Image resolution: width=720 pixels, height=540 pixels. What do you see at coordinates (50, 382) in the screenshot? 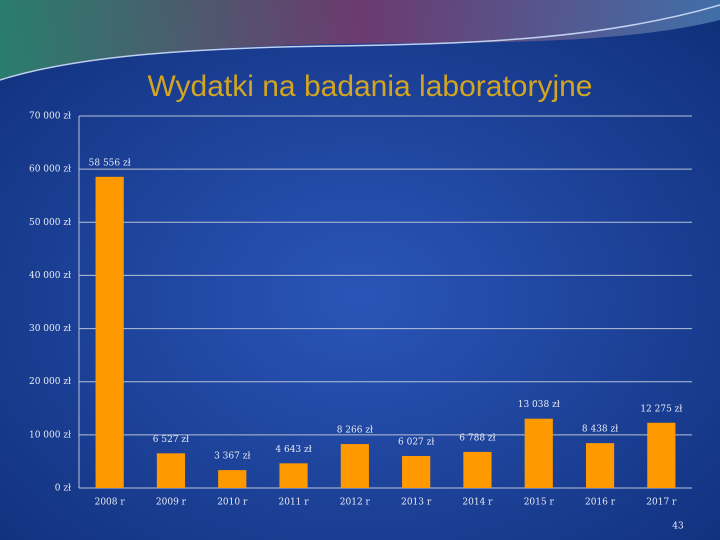
I see `y-tick-label: 20 000 zł` at bounding box center [50, 382].